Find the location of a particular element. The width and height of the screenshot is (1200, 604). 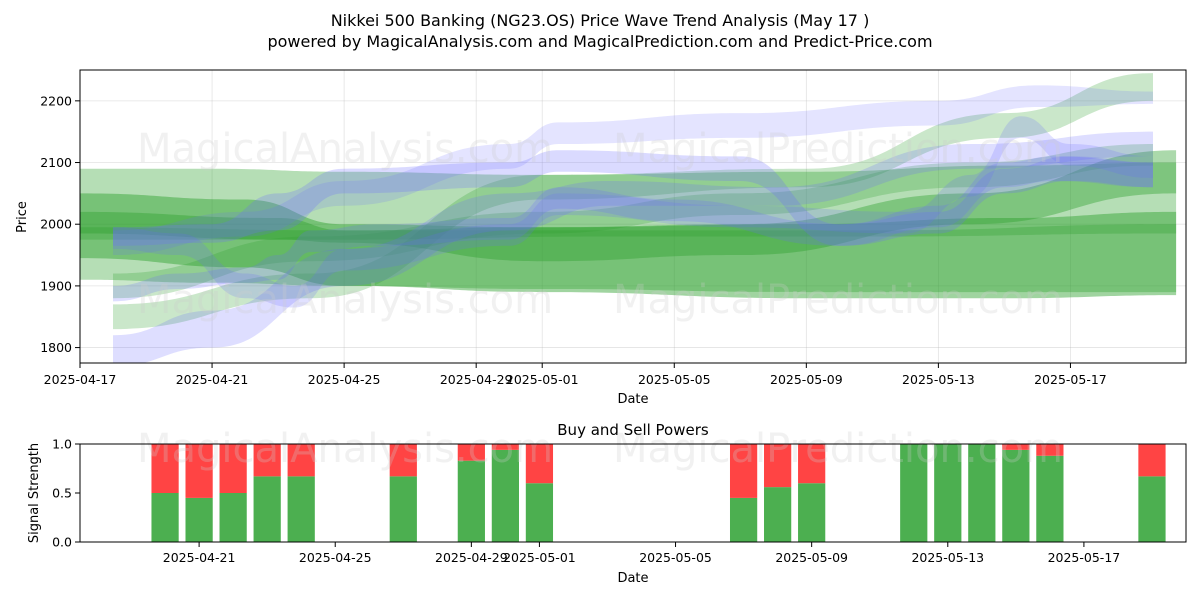

power-x-tick-label: 2025-04-21 is located at coordinates (199, 557).